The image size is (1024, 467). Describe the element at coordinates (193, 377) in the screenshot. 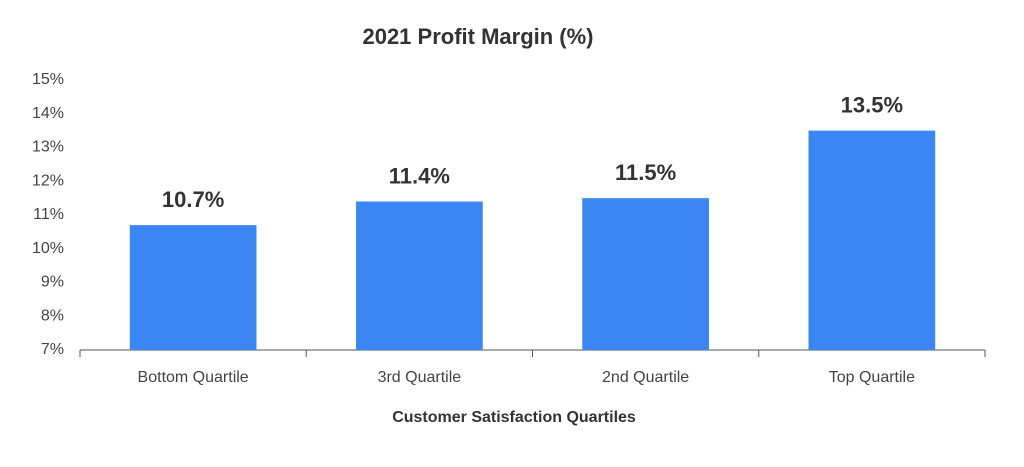

I see `x-tick-label: Bottom Quartile` at that location.